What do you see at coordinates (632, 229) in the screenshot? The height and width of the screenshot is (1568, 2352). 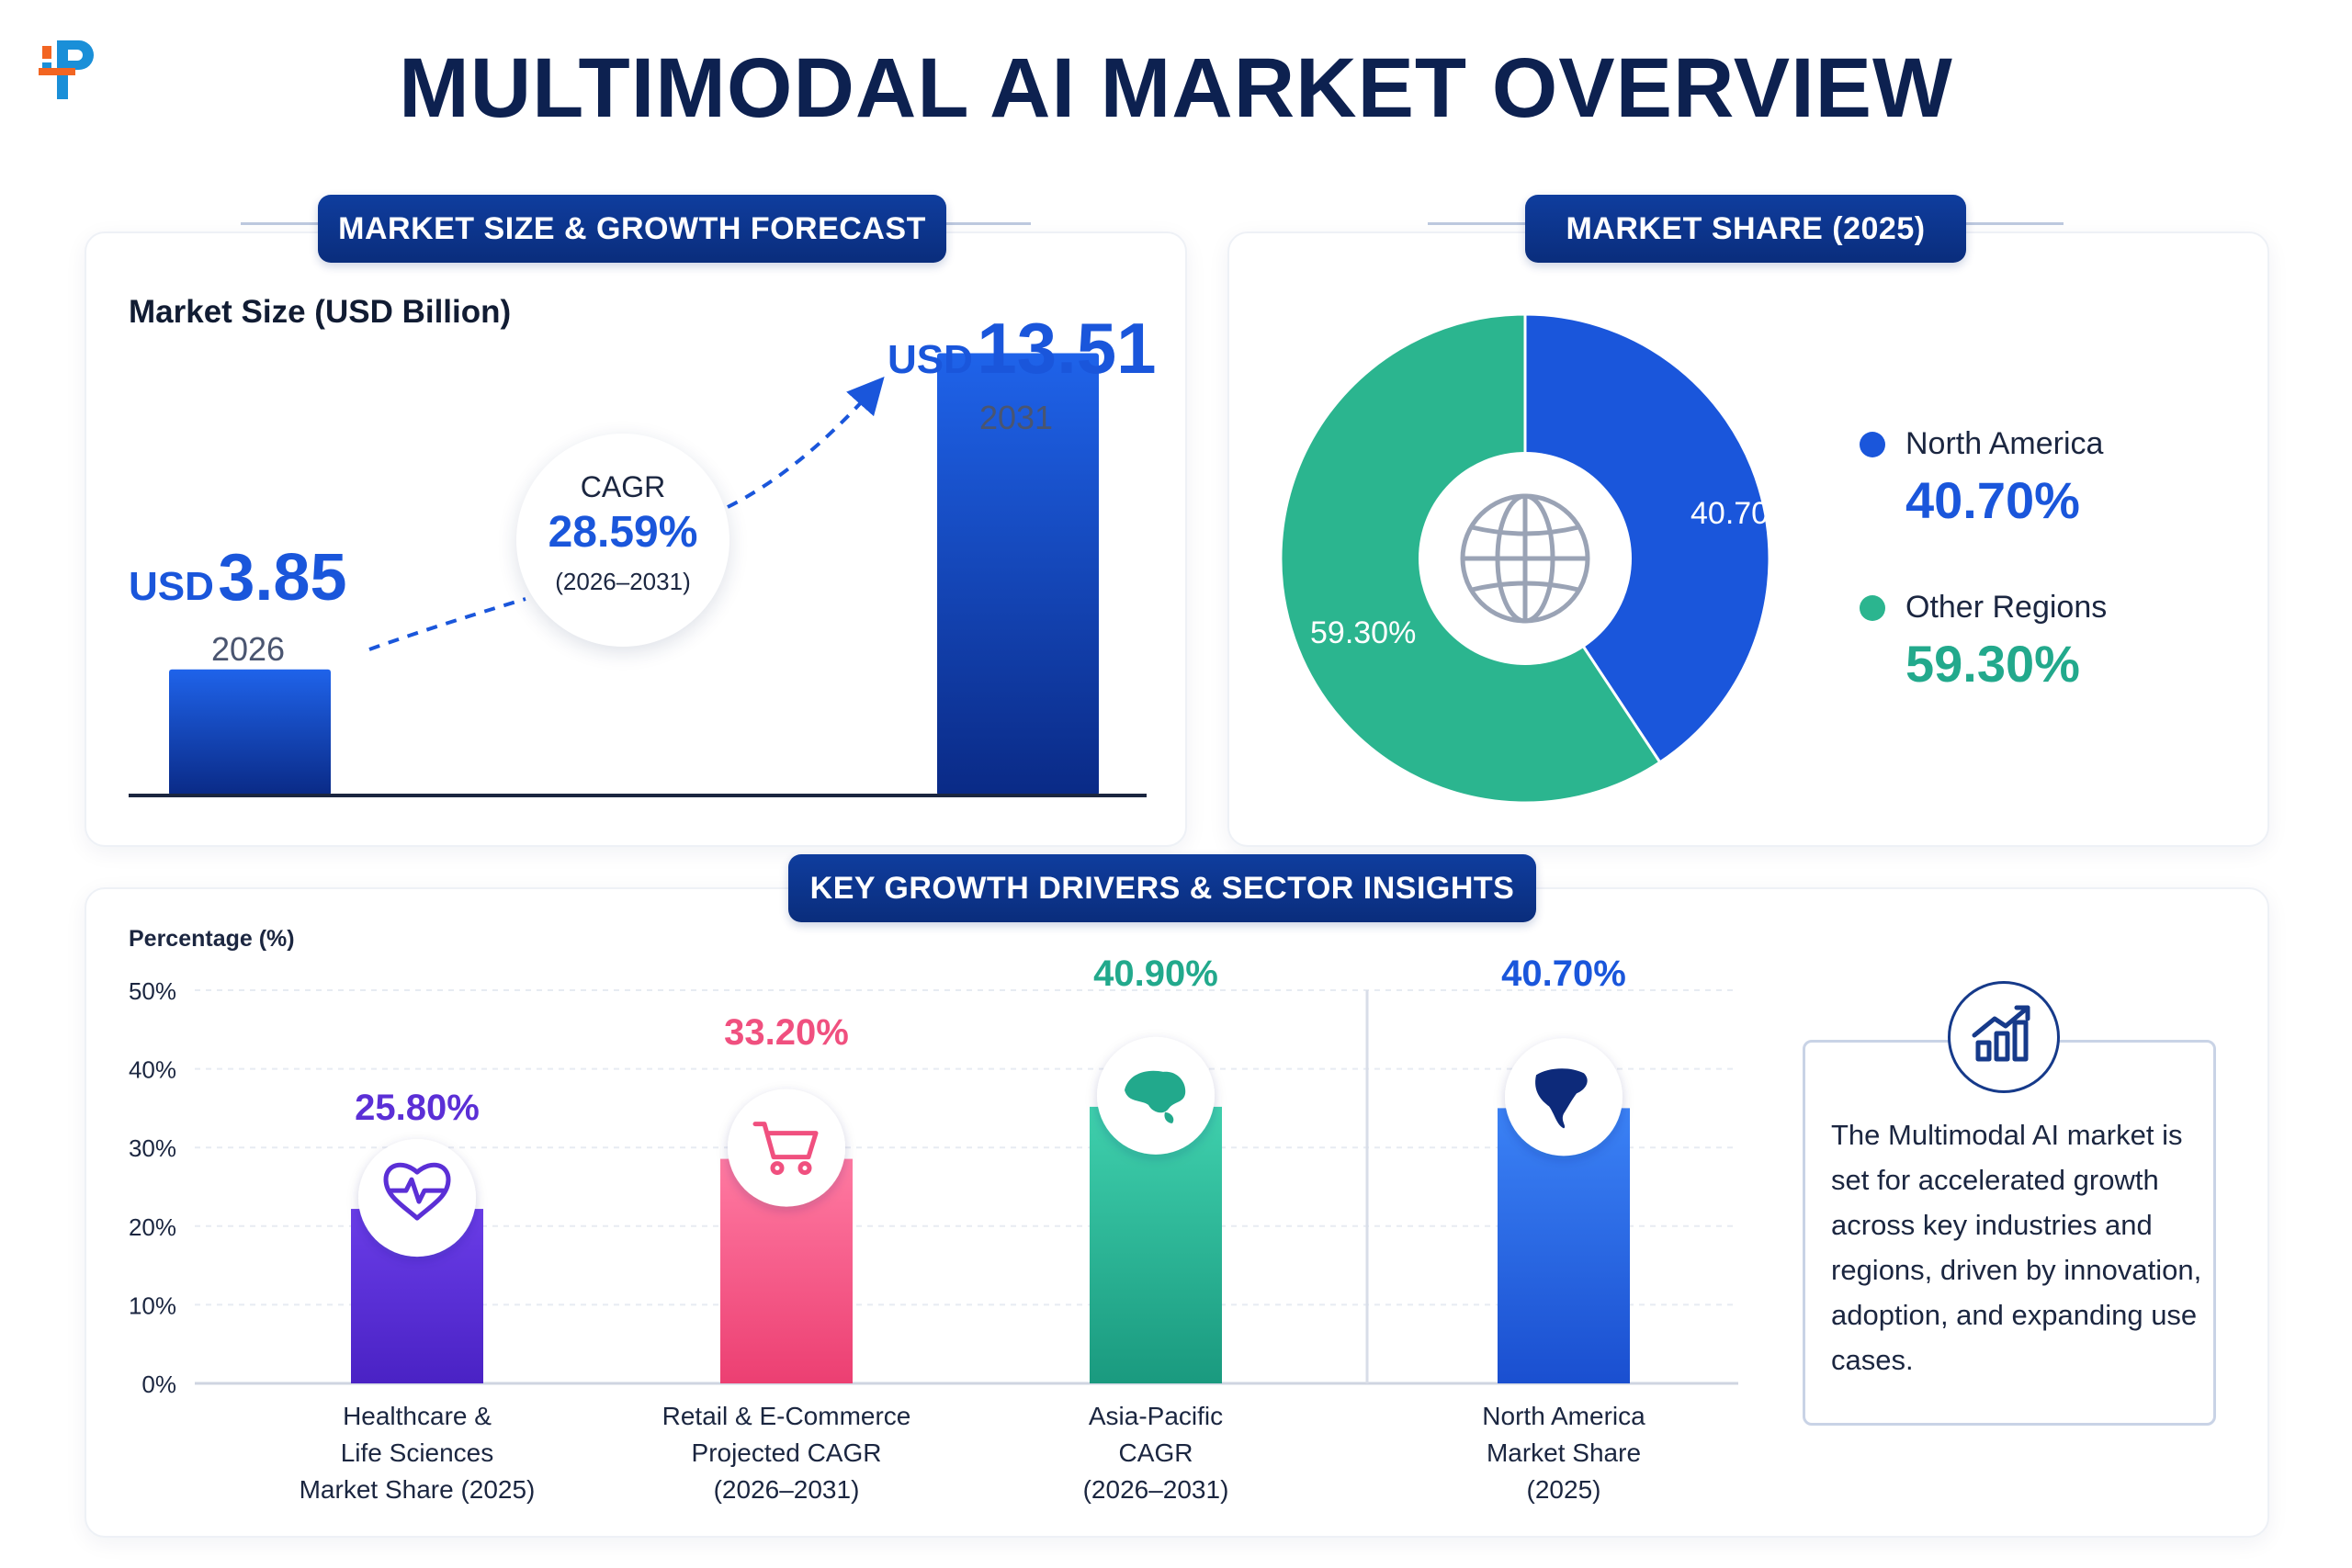 I see `section-header-market-size: MARKET SIZE & GROWTH FORECAST` at bounding box center [632, 229].